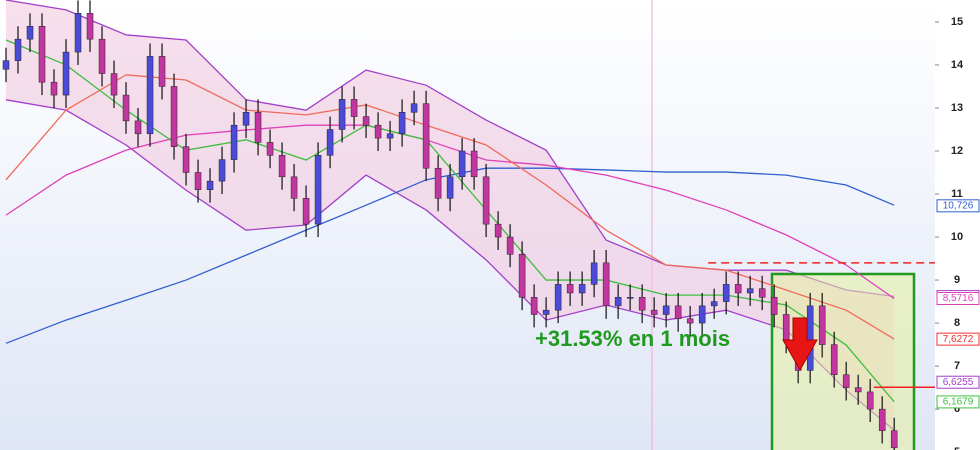 Image resolution: width=980 pixels, height=450 pixels. Describe the element at coordinates (957, 237) in the screenshot. I see `y-tick-label: 10` at that location.